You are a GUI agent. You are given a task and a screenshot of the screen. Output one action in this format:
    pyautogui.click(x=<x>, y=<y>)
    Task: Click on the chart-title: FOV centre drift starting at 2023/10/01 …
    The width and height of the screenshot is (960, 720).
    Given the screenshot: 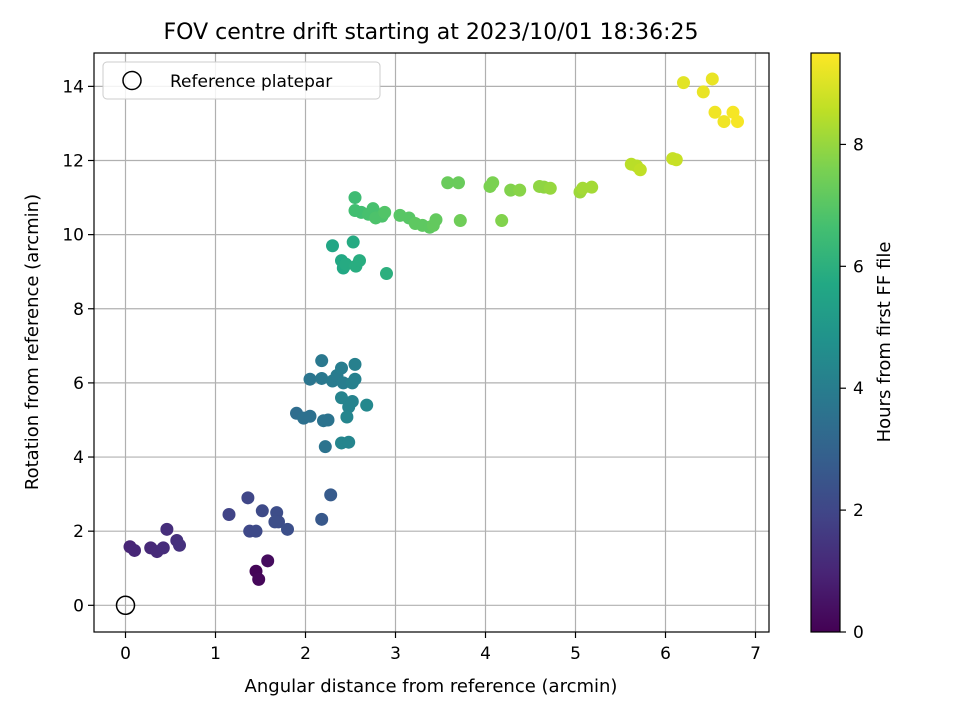 What is the action you would take?
    pyautogui.click(x=431, y=32)
    